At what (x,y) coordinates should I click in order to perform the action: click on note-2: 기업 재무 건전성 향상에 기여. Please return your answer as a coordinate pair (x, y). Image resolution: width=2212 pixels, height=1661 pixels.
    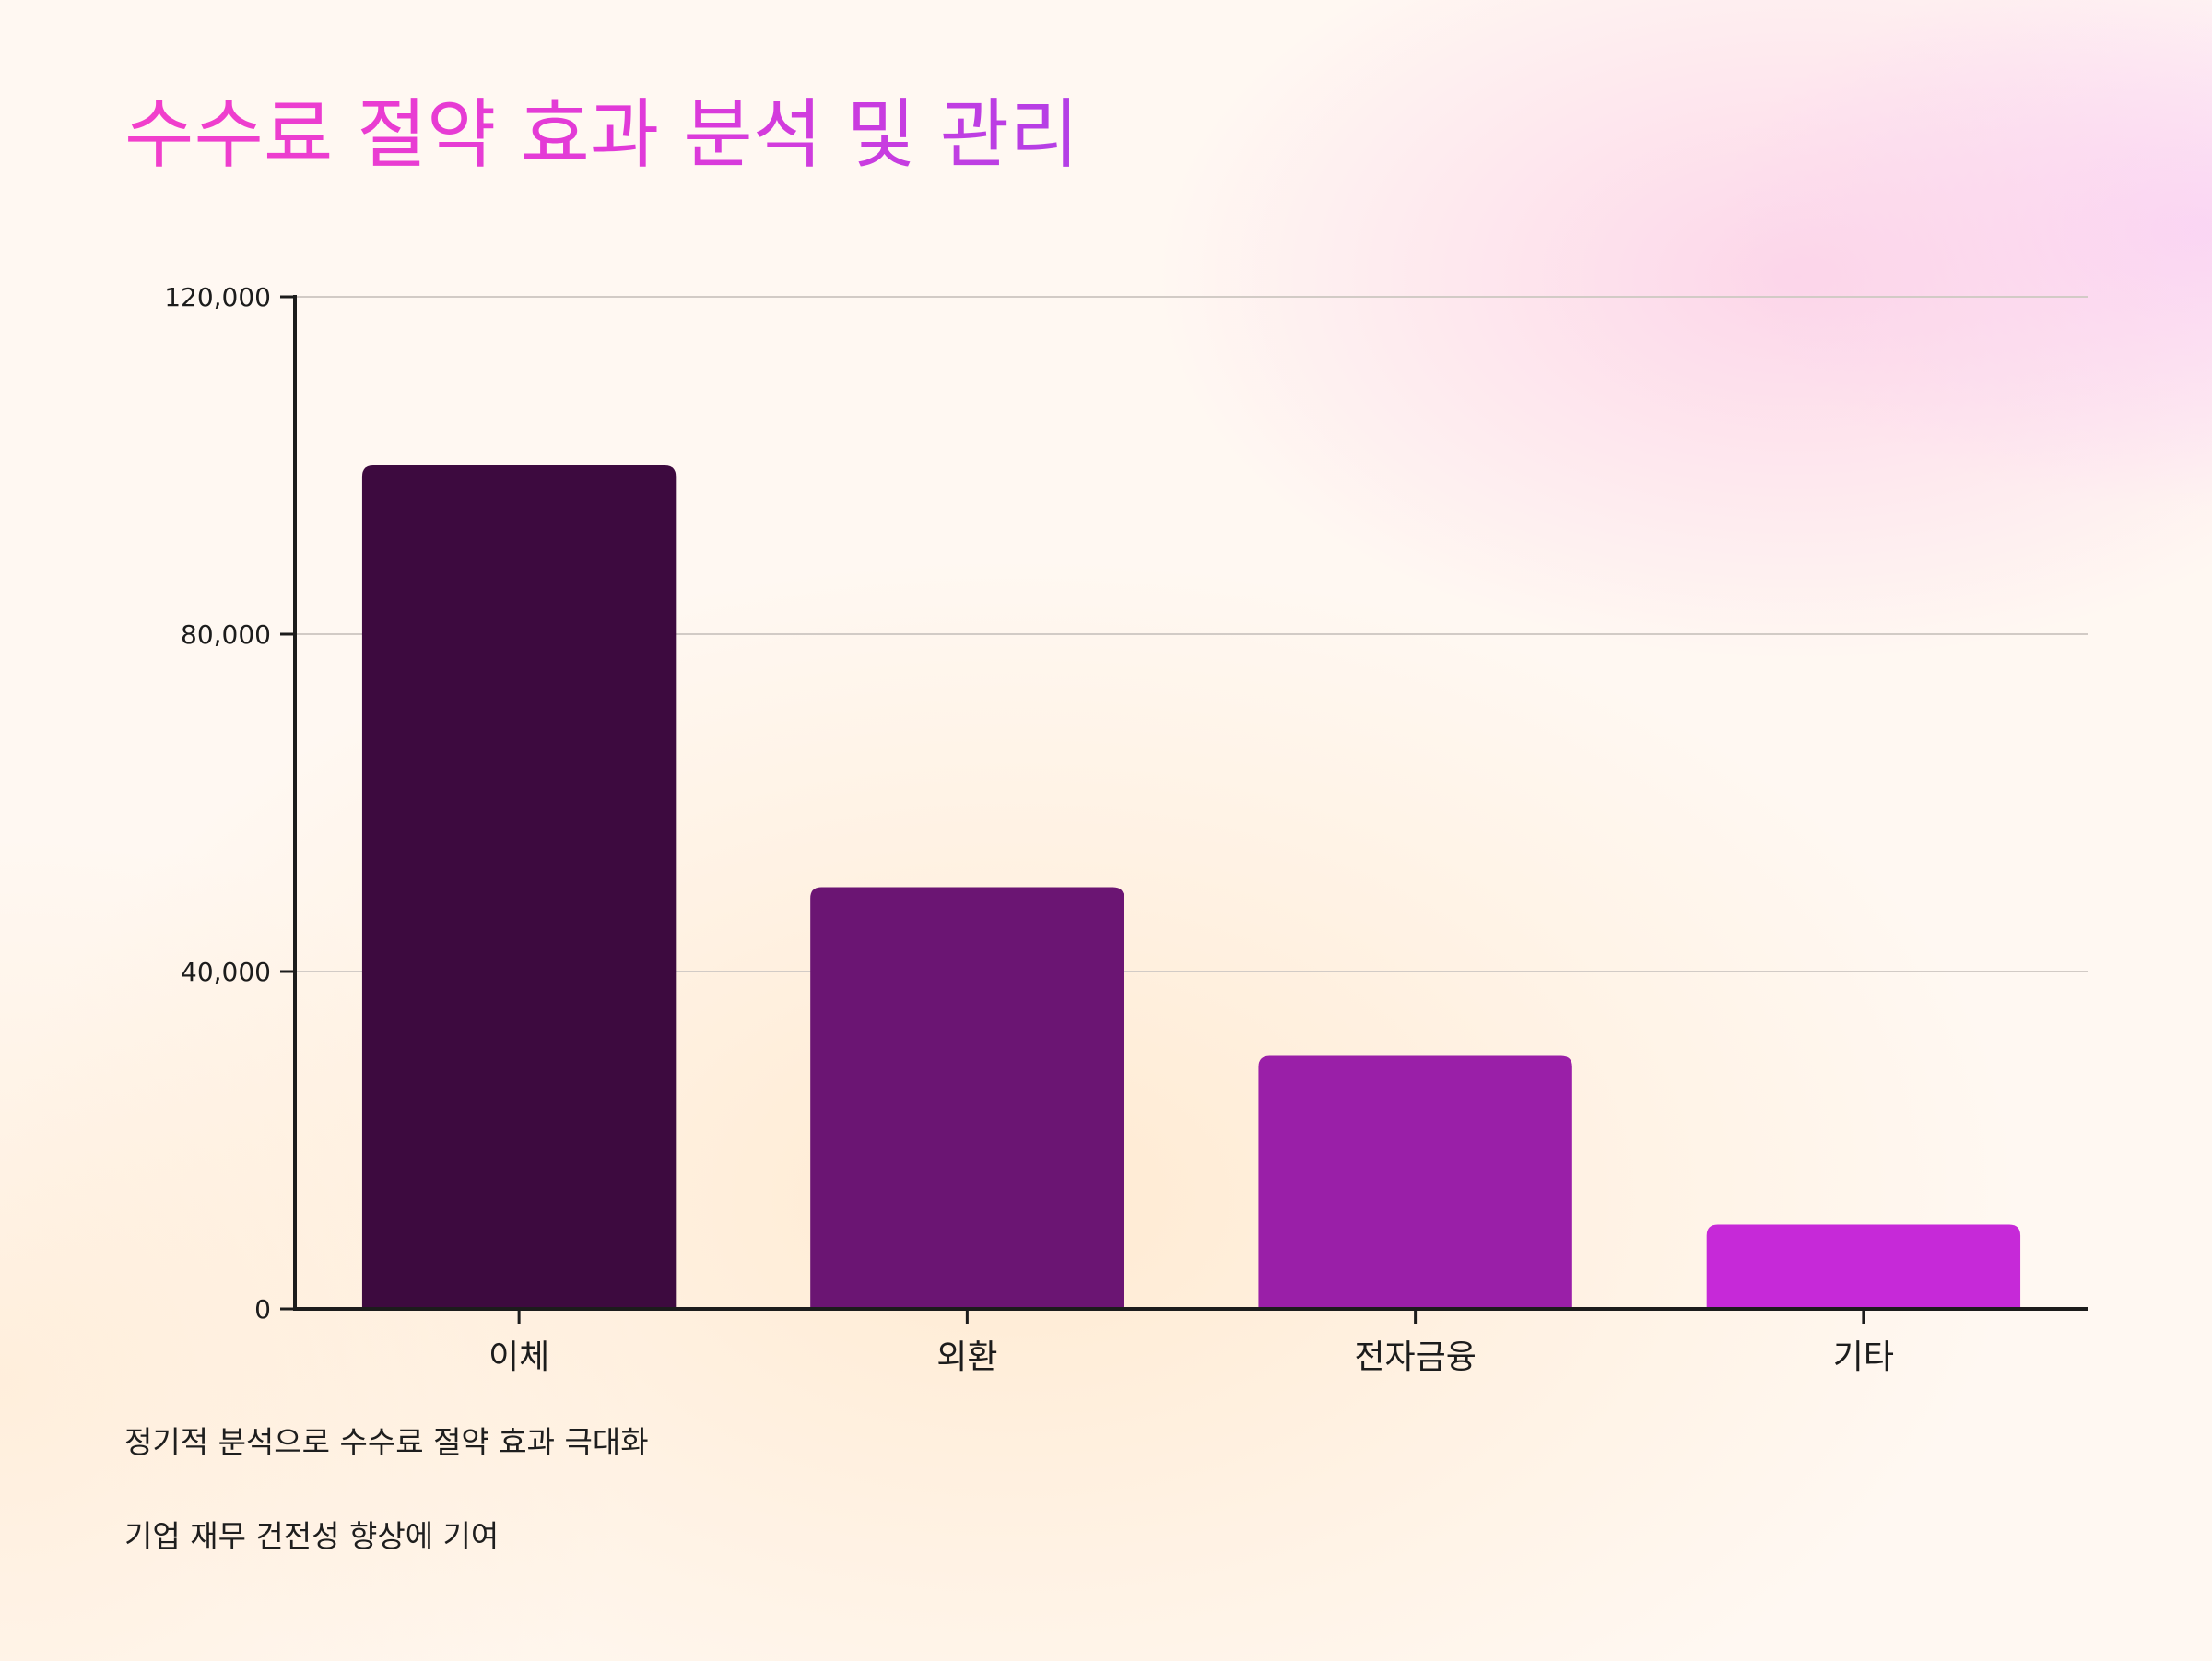
    Looking at the image, I should click on (312, 1536).